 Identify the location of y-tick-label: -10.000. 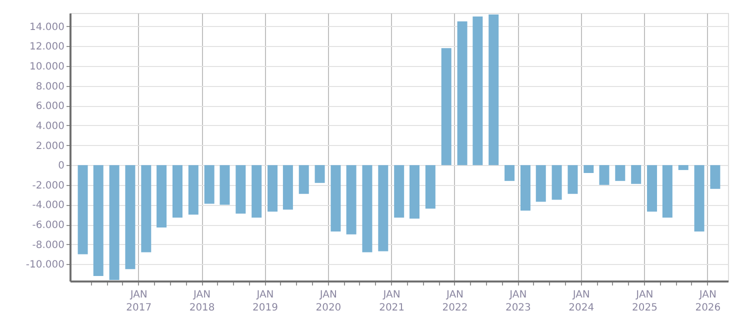
(45, 265).